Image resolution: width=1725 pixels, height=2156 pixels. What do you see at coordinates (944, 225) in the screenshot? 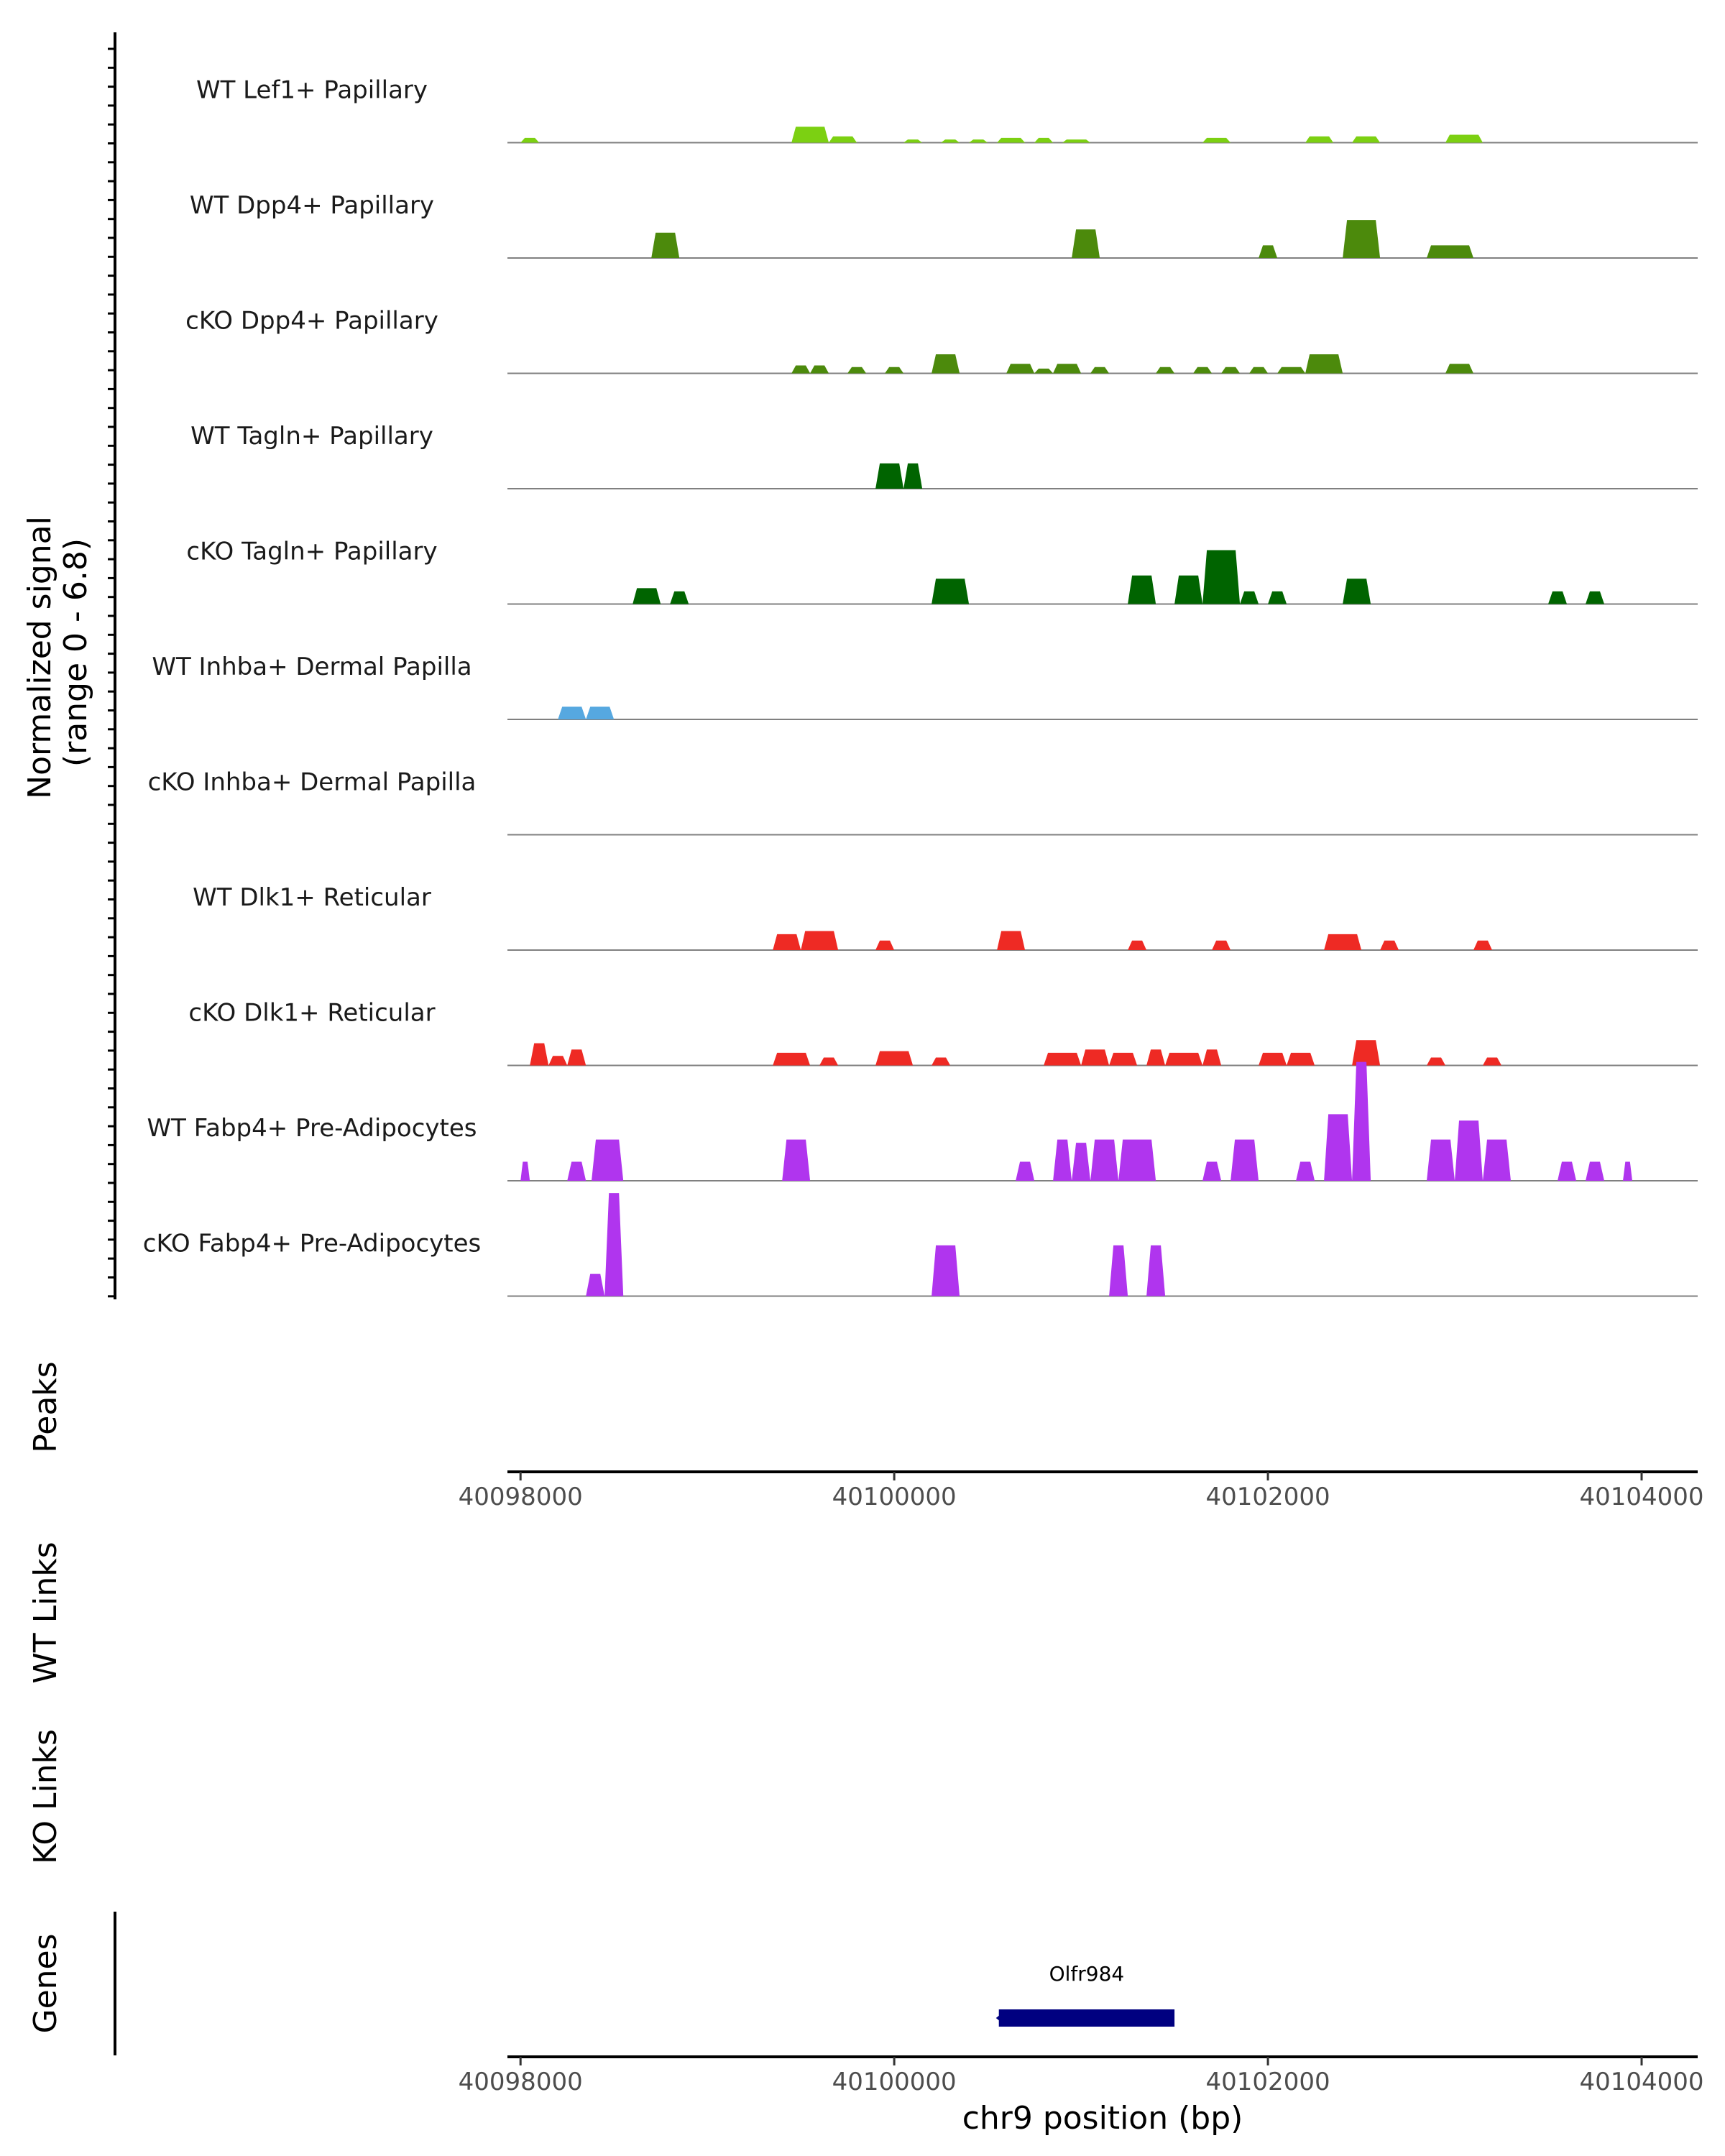
I see `track: WT Dpp4+ Papillary` at bounding box center [944, 225].